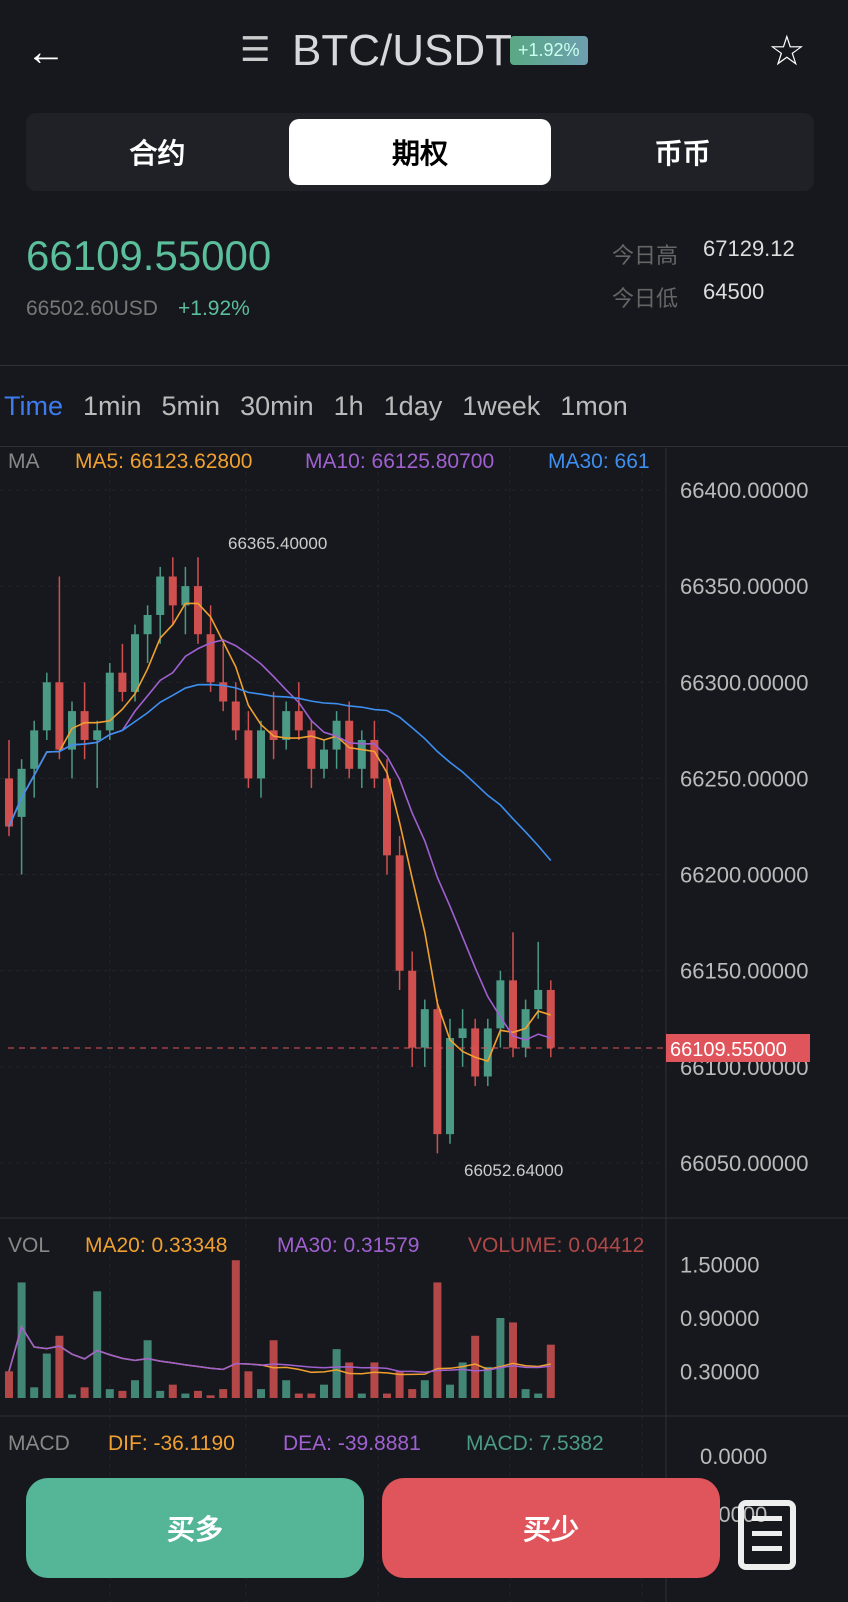  I want to click on vol-ma30-legend: MA30: 0.31579, so click(348, 1245).